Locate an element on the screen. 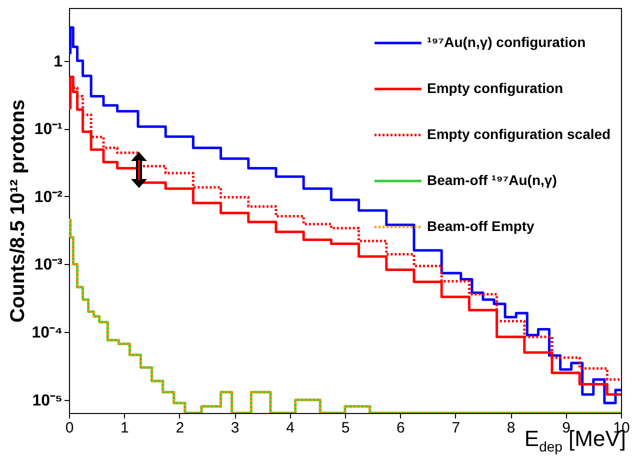  x-tick-label: 1 is located at coordinates (124, 428).